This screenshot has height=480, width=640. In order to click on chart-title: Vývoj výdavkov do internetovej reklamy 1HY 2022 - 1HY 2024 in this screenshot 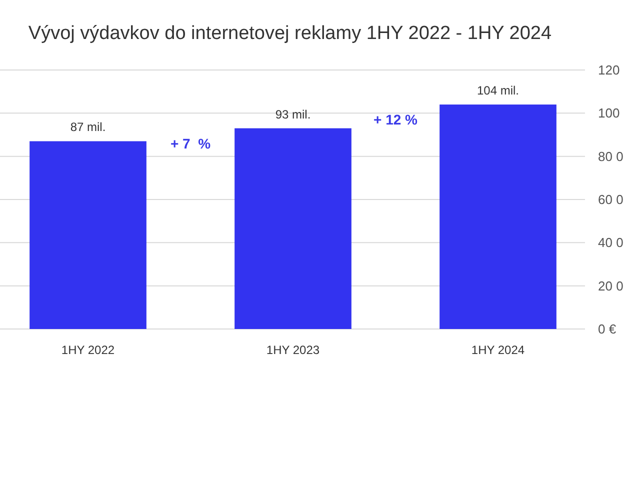, I will do `click(290, 33)`.